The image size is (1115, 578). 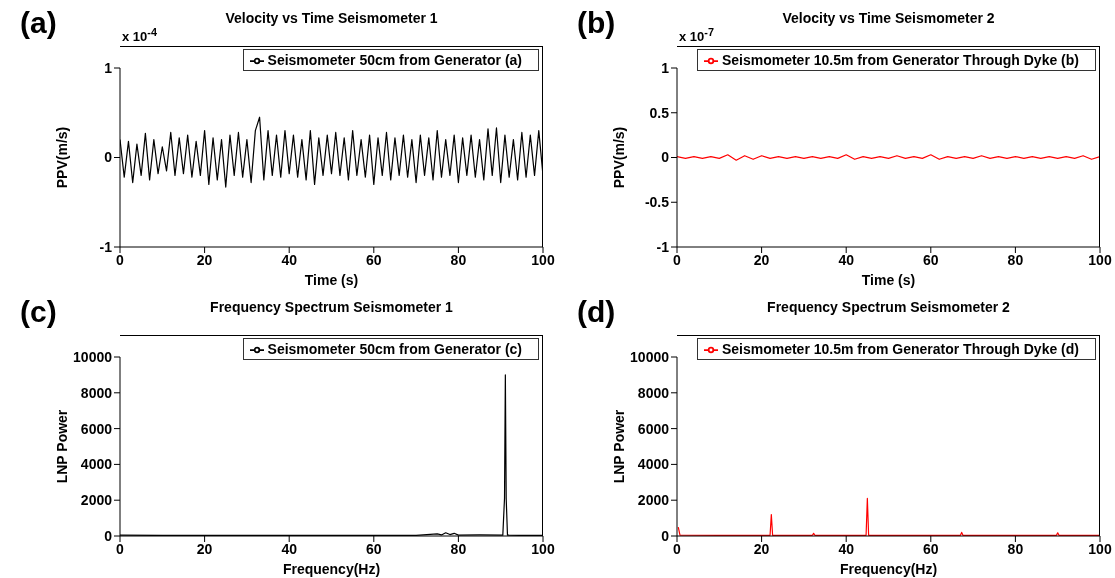 I want to click on chart-title: Frequency Spectrum Seismometer 2, so click(x=888, y=307).